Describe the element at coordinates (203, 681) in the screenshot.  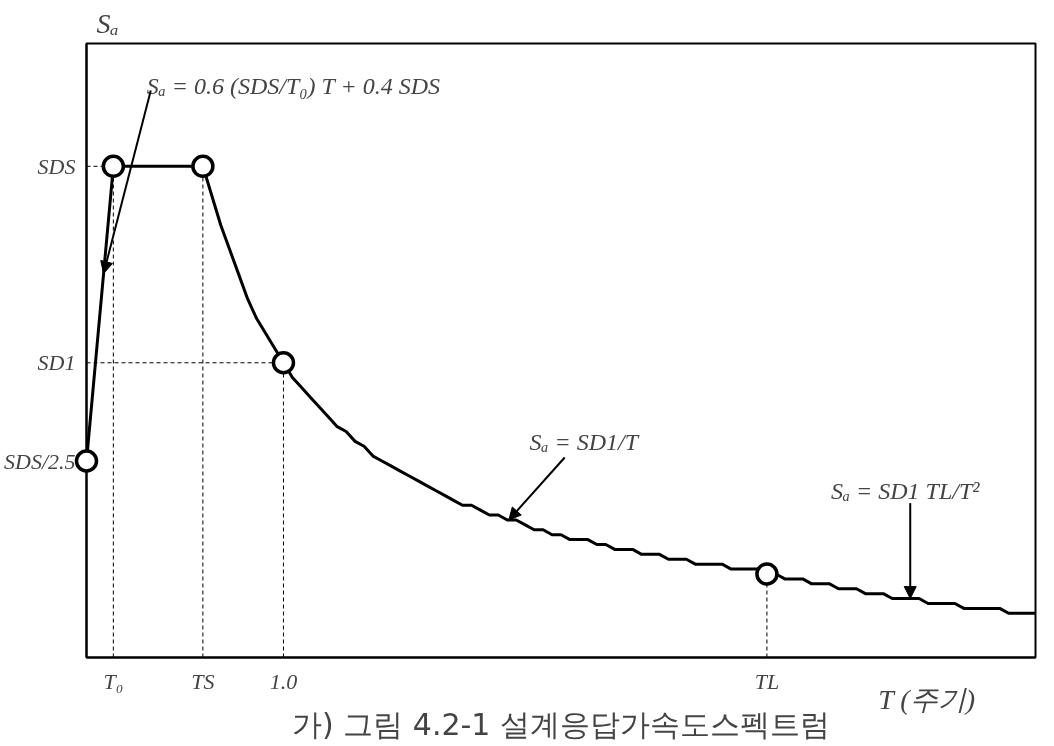
I see `x-tick-label: TS` at that location.